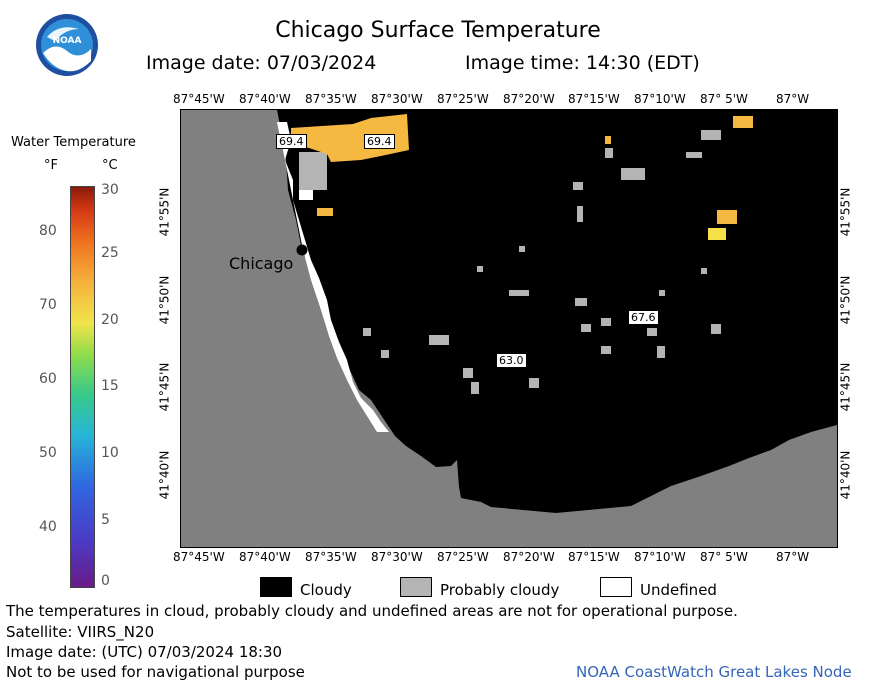 The height and width of the screenshot is (687, 876). I want to click on lon-label-bottom: 87°25'W, so click(463, 557).